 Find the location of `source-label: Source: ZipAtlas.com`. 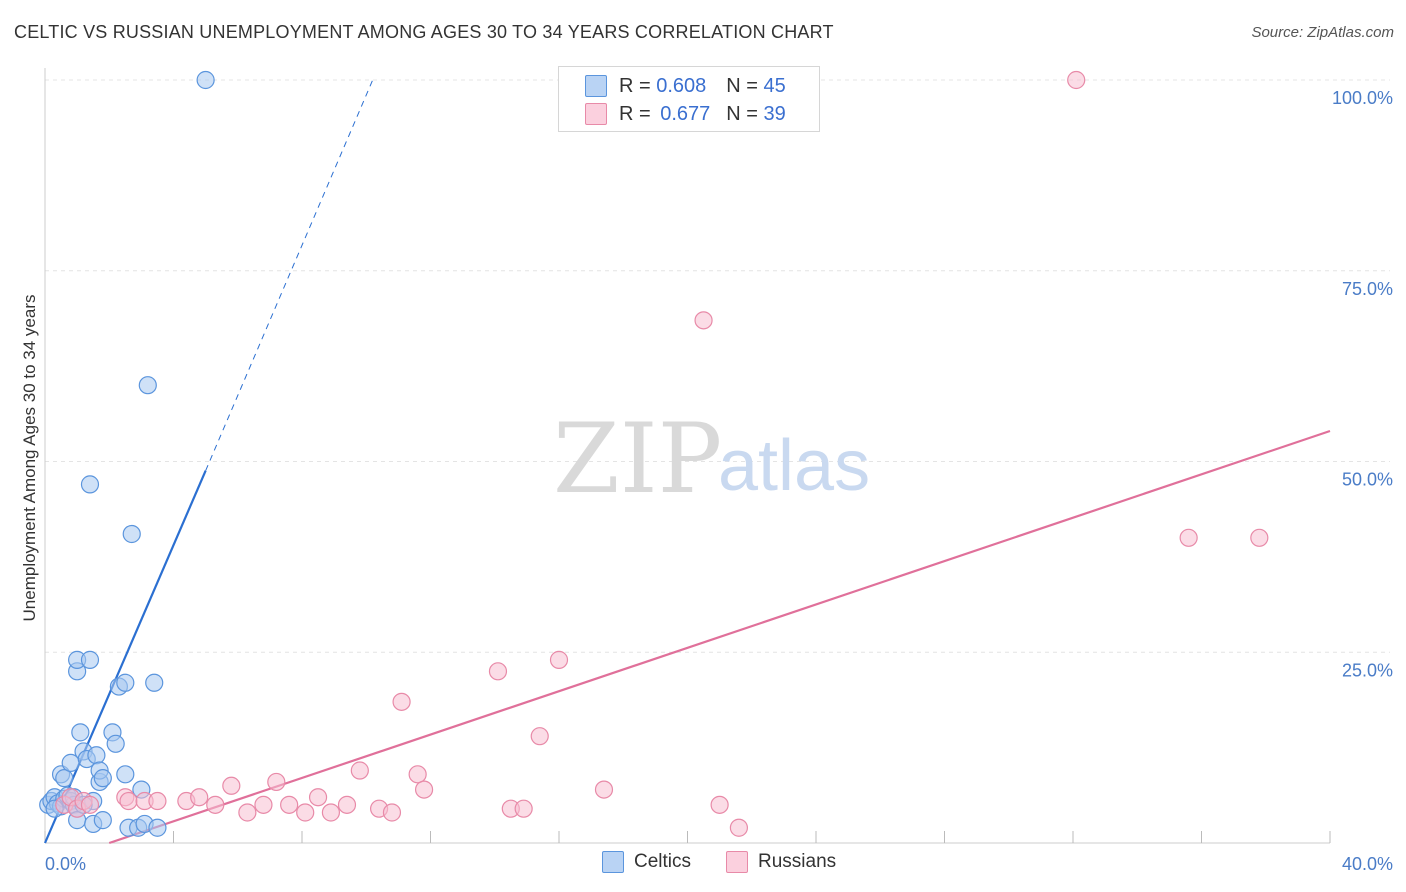

source-label: Source: ZipAtlas.com is located at coordinates (1322, 32).